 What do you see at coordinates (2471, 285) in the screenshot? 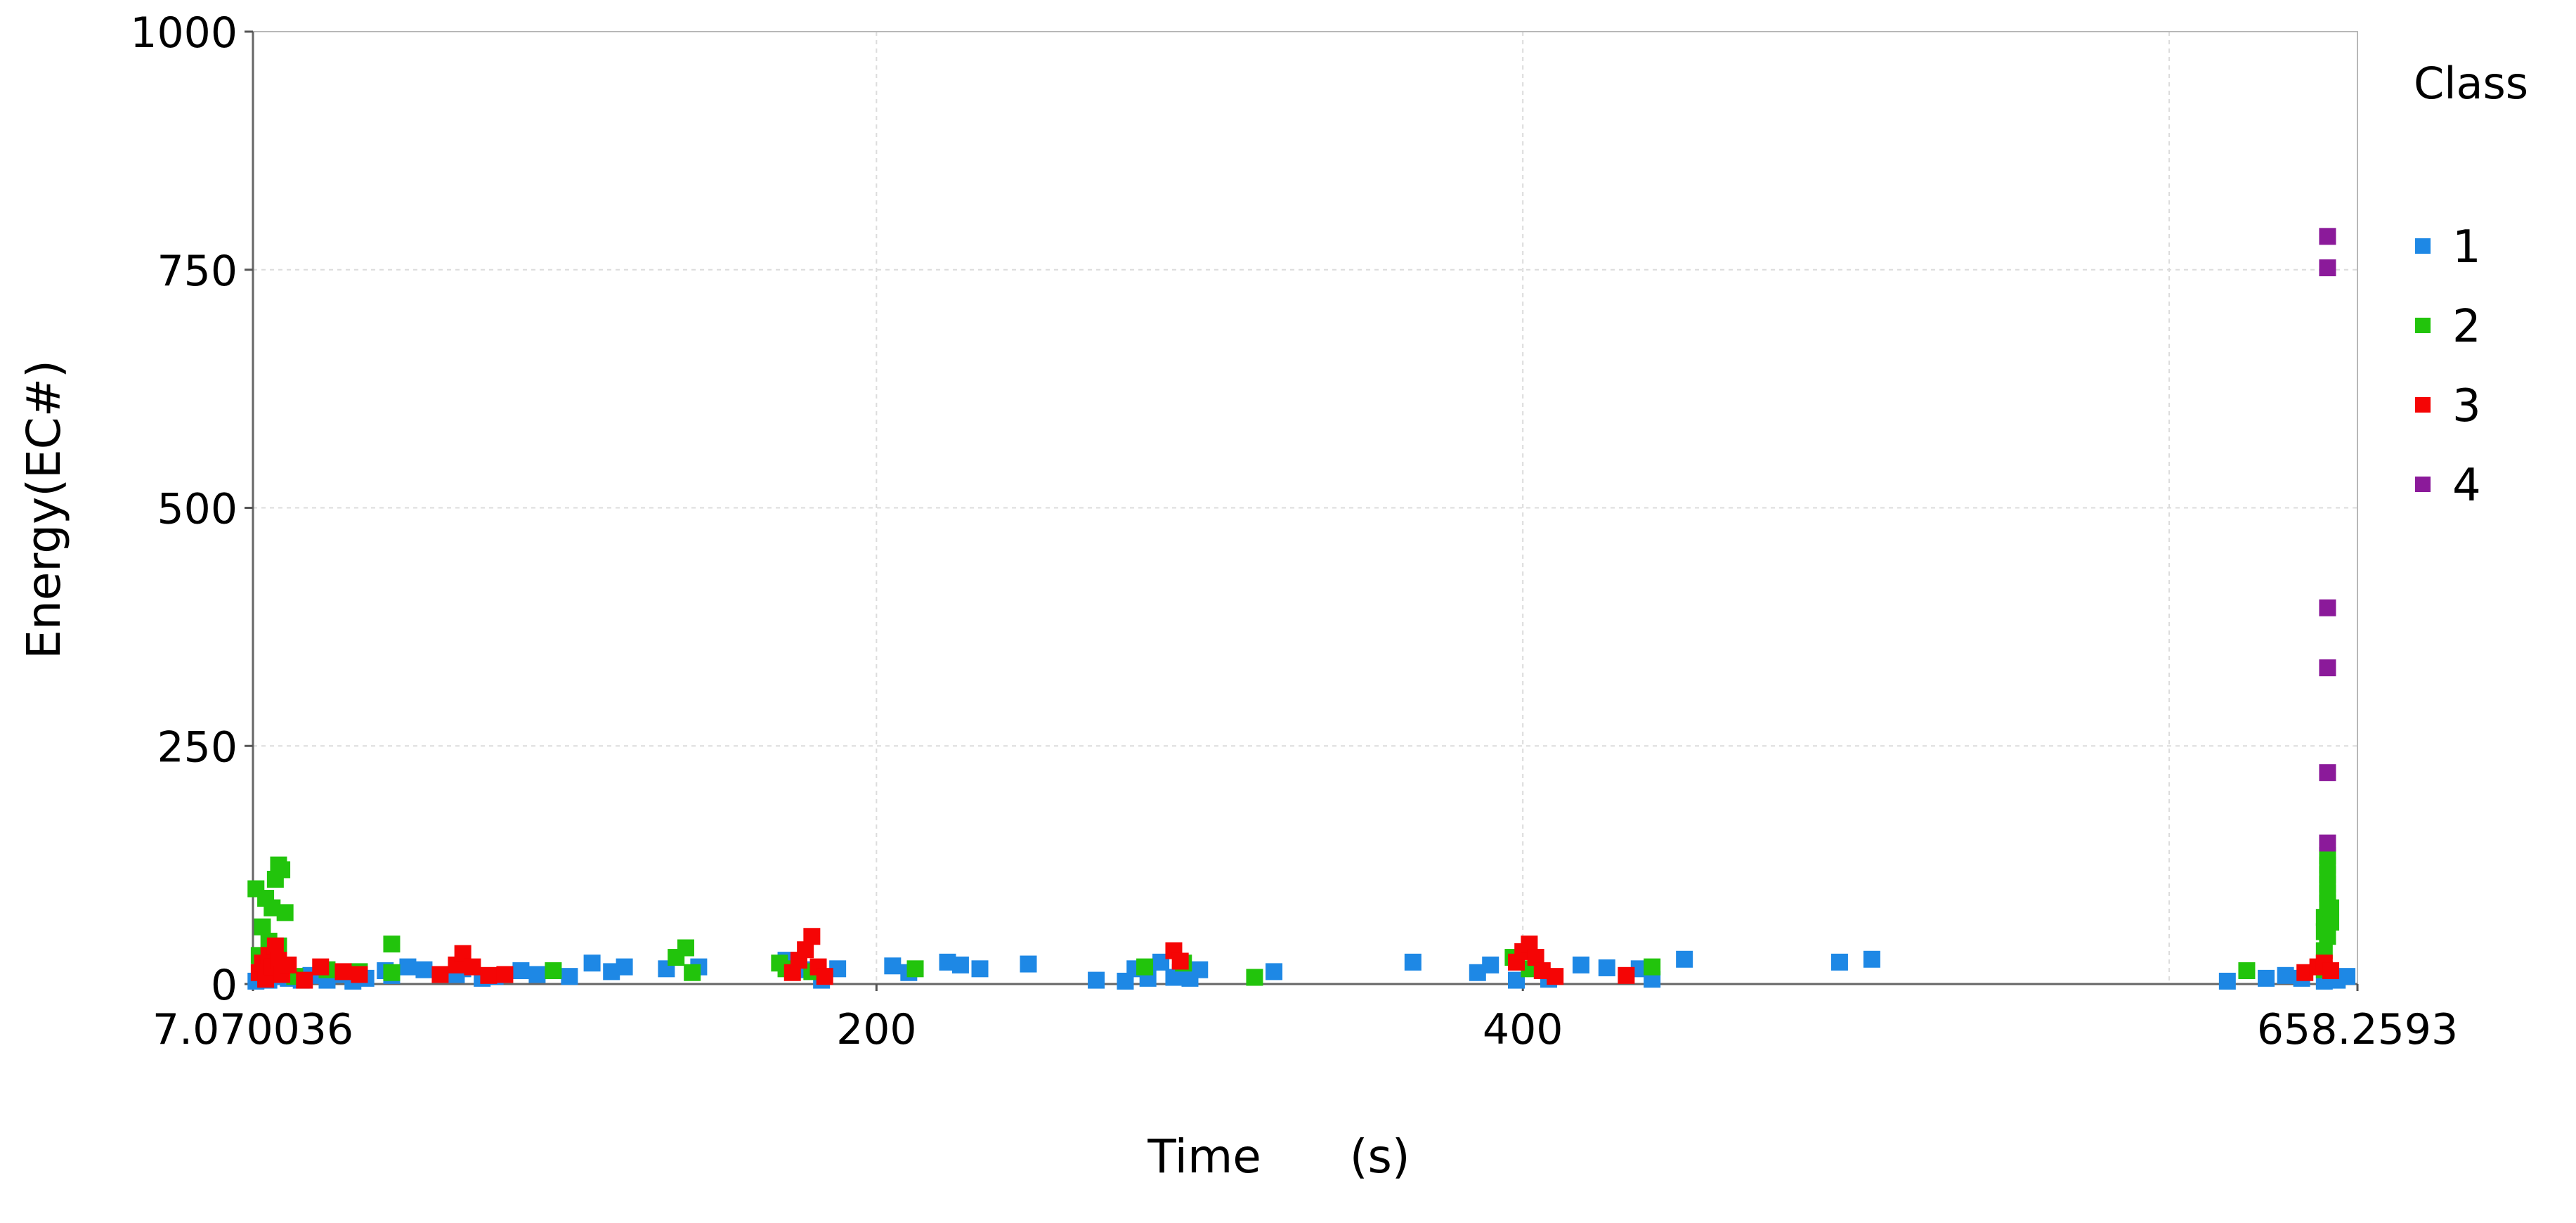
I see `legend: Class 1 2 3 4` at bounding box center [2471, 285].